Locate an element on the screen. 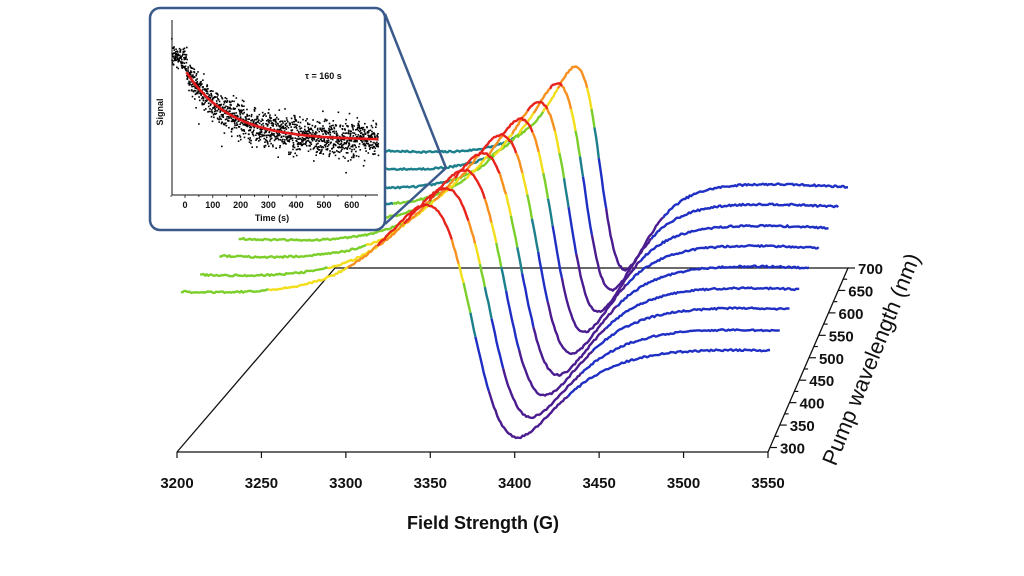 Image resolution: width=1024 pixels, height=576 pixels. inset-y-axis-title: Signal is located at coordinates (160, 111).